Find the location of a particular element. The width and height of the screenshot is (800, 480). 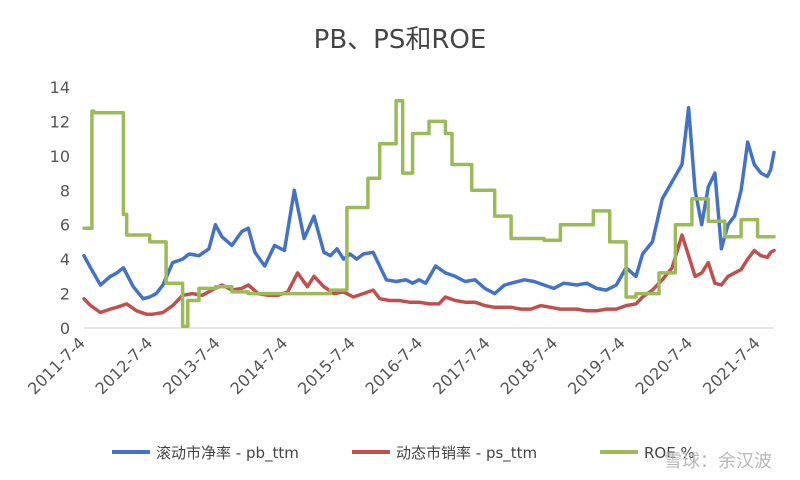

x-tick-label: 2020-7-4 is located at coordinates (664, 365).